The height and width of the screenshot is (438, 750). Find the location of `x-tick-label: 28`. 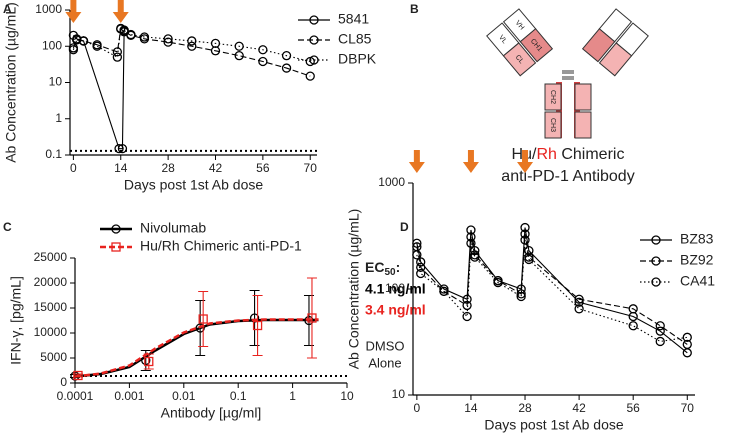

x-tick-label: 28 is located at coordinates (168, 168).